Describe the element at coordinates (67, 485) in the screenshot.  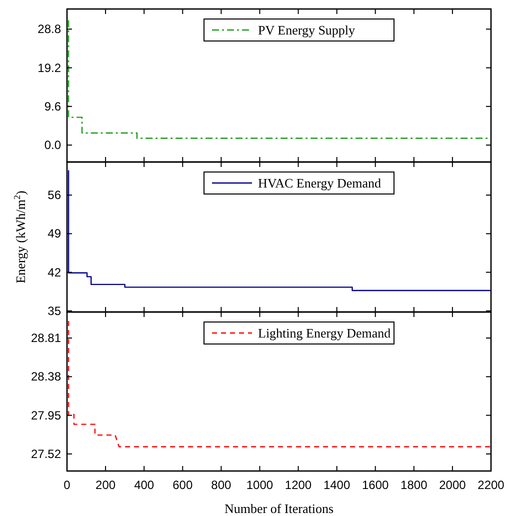
I see `x-tick-label: 0` at that location.